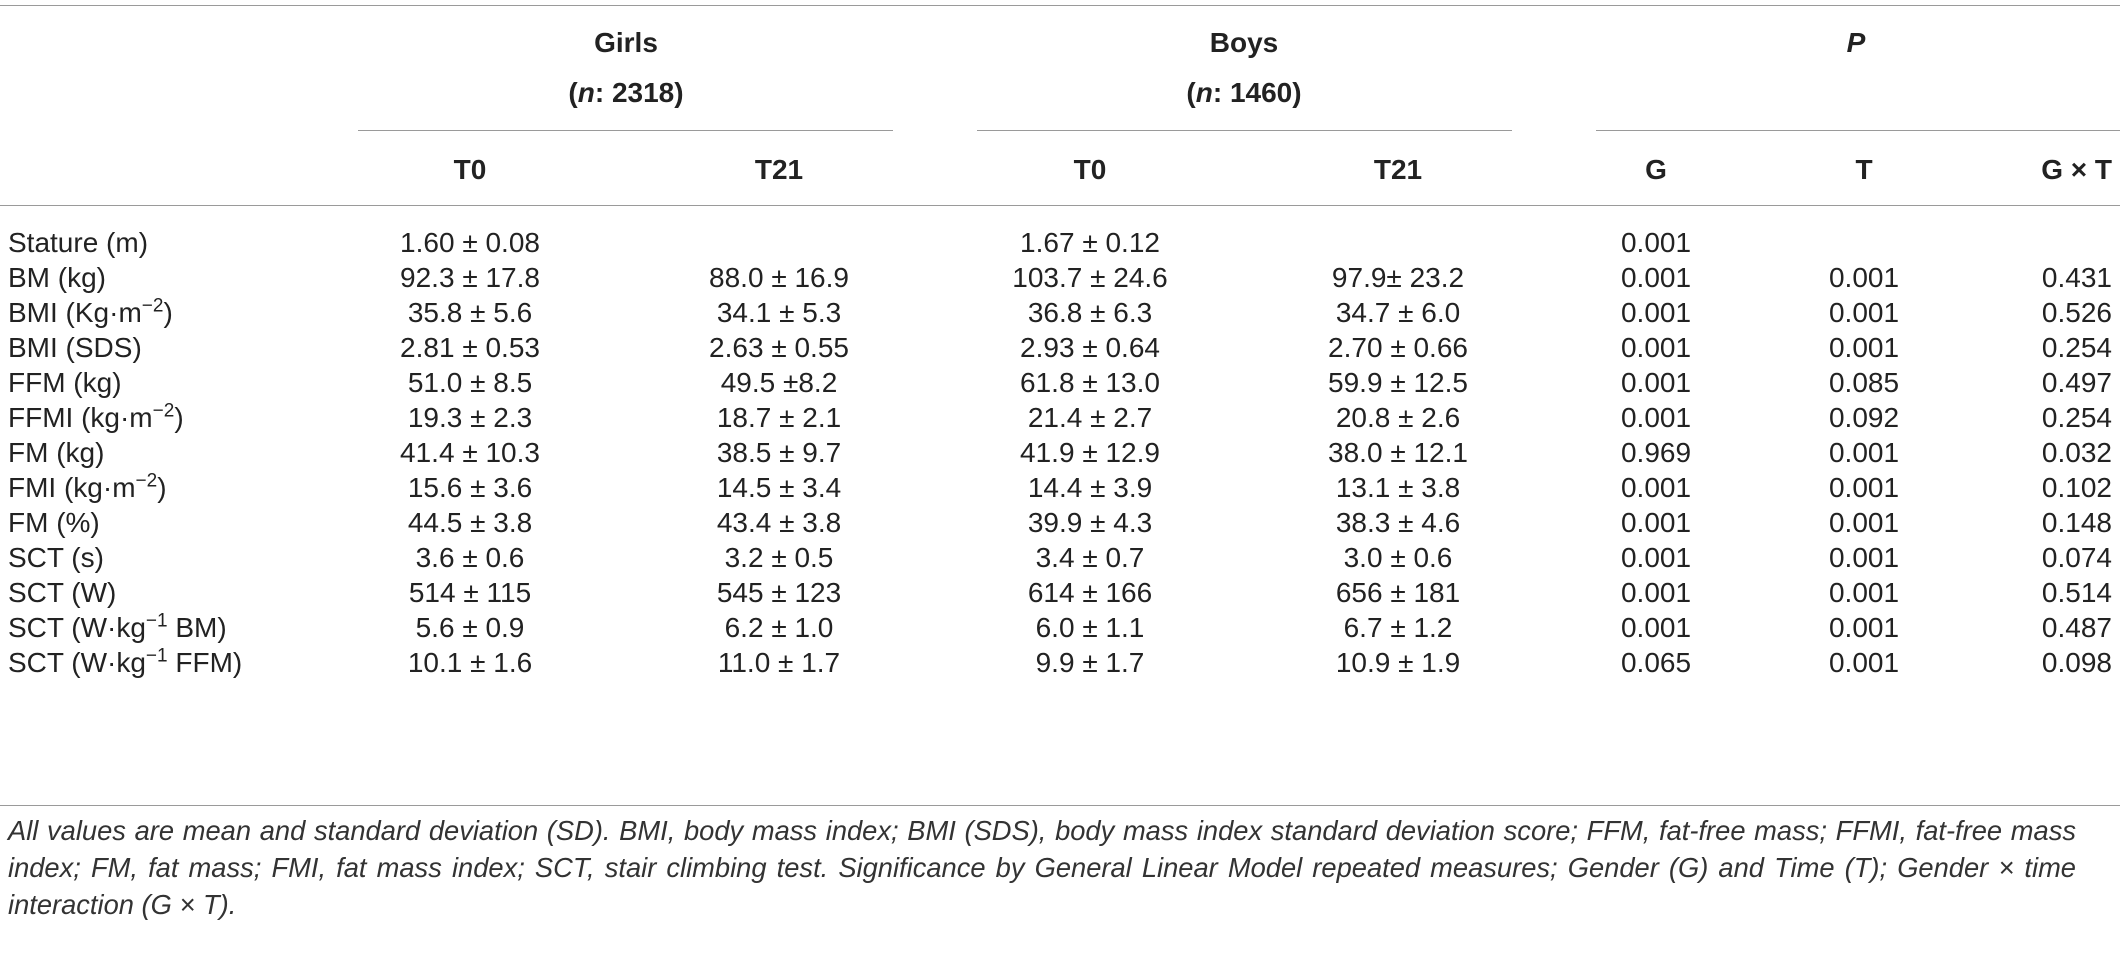 Image resolution: width=2120 pixels, height=968 pixels. I want to click on table-cell: 0.085, so click(1864, 382).